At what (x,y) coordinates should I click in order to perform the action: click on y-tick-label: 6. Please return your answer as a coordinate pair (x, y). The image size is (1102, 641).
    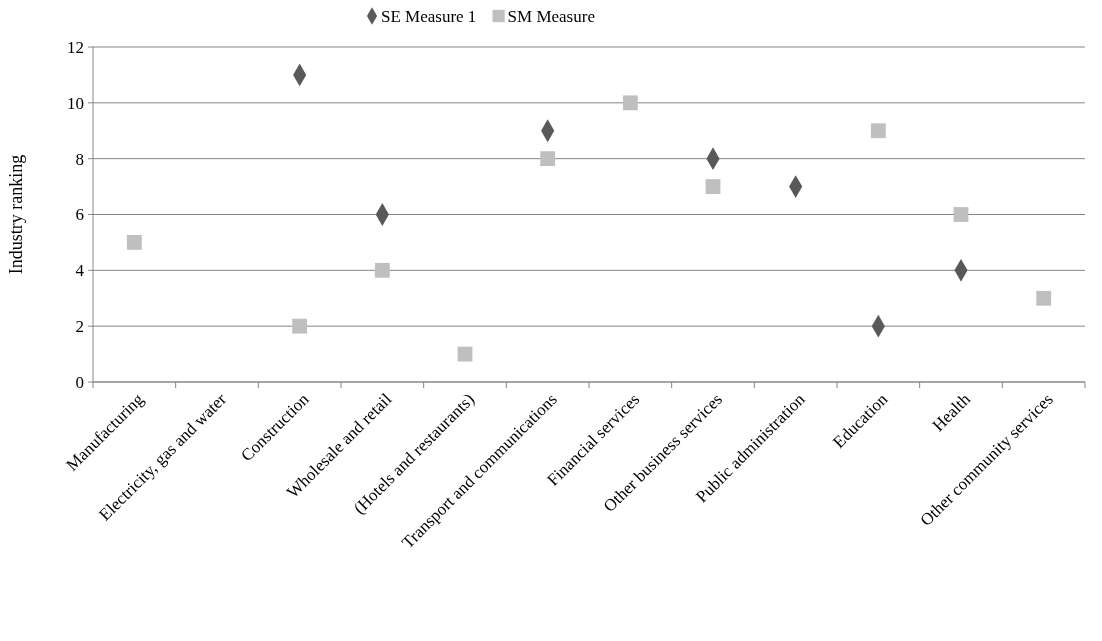
    Looking at the image, I should click on (79, 215).